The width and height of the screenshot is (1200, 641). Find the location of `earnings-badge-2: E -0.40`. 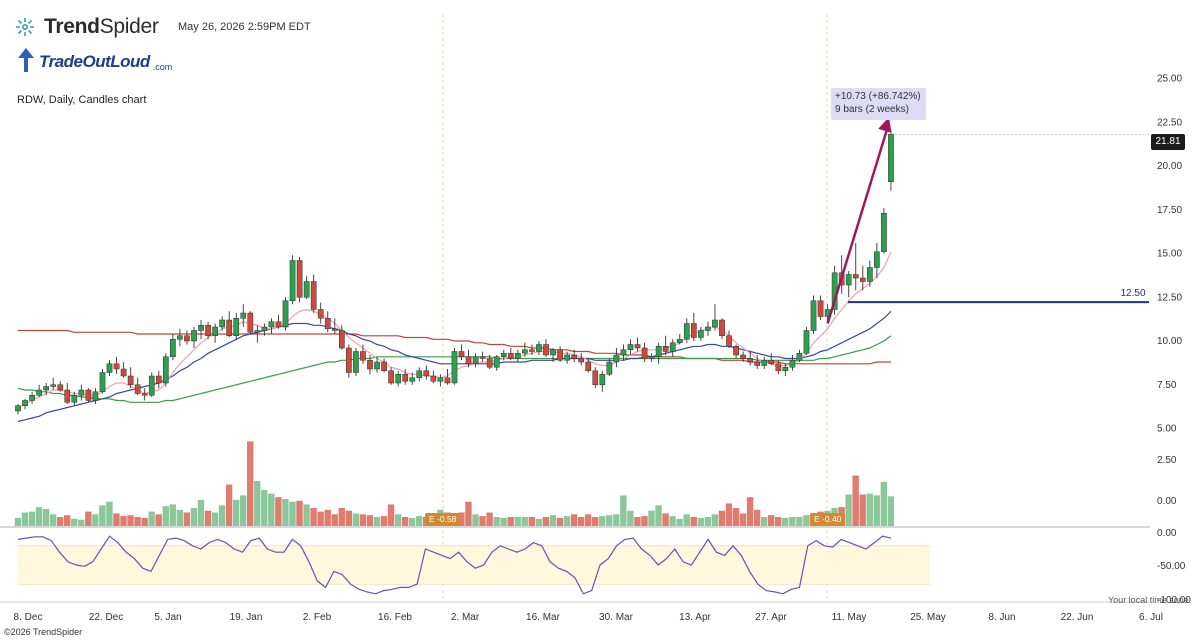

earnings-badge-2: E -0.40 is located at coordinates (828, 519).